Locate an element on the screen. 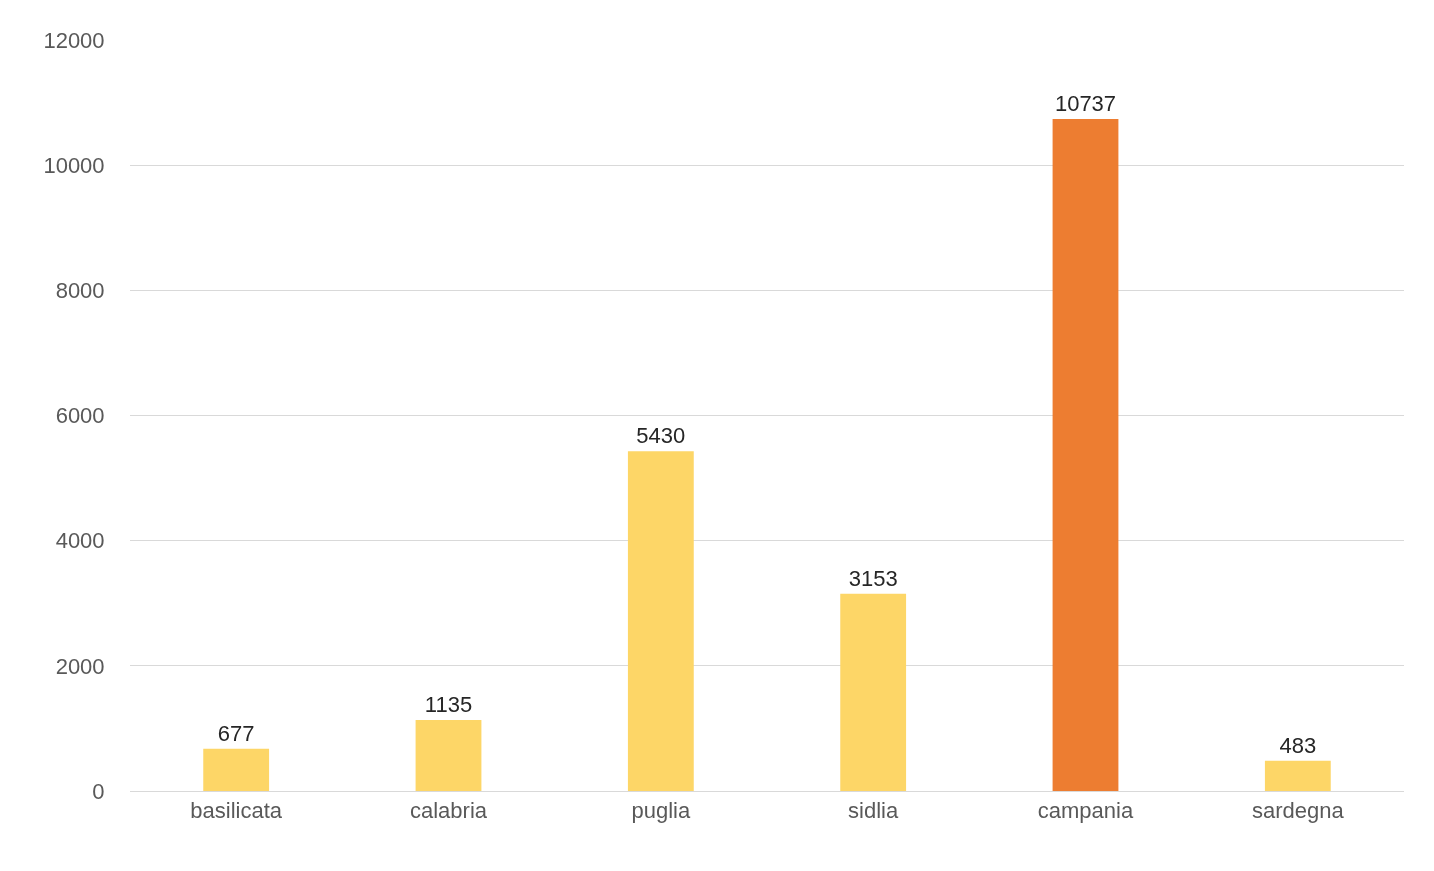 Image resolution: width=1434 pixels, height=871 pixels. y-tick-label: 8000 is located at coordinates (80, 291).